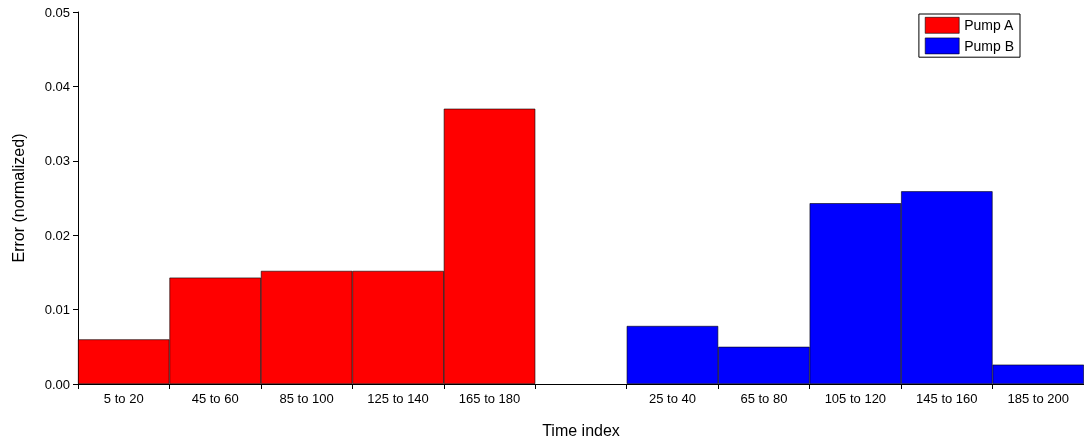 This screenshot has height=444, width=1084. I want to click on y-tick-label: 0.04, so click(57, 86).